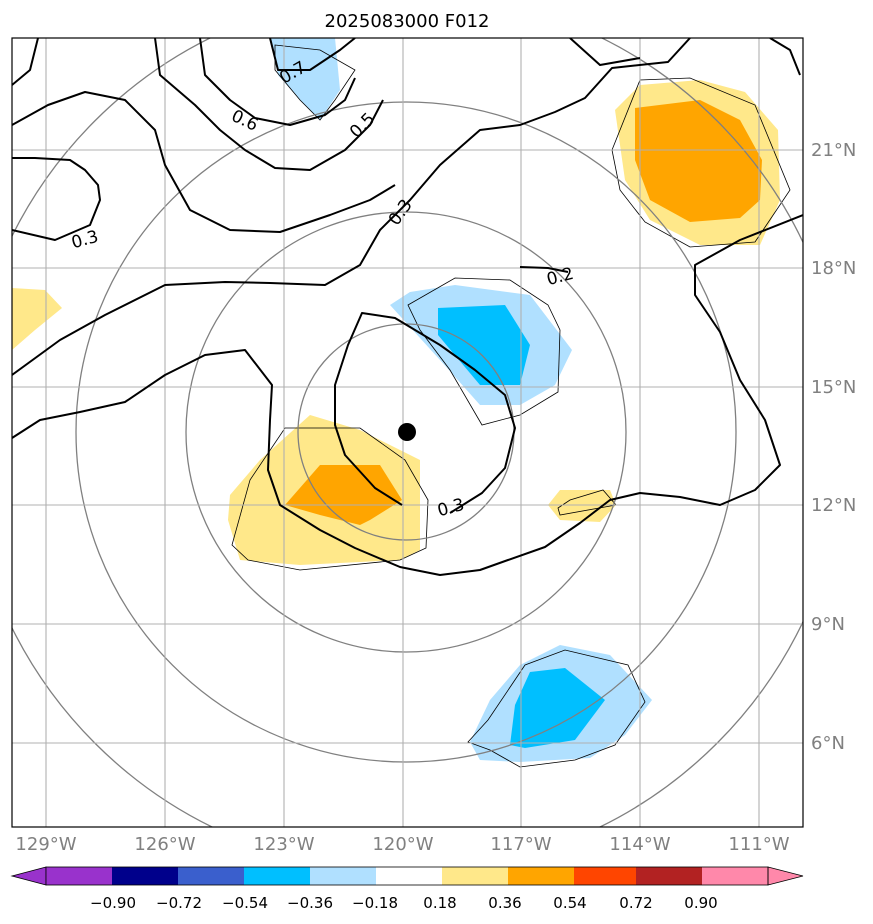  I want to click on lat-label-9n: 9°N, so click(828, 624).